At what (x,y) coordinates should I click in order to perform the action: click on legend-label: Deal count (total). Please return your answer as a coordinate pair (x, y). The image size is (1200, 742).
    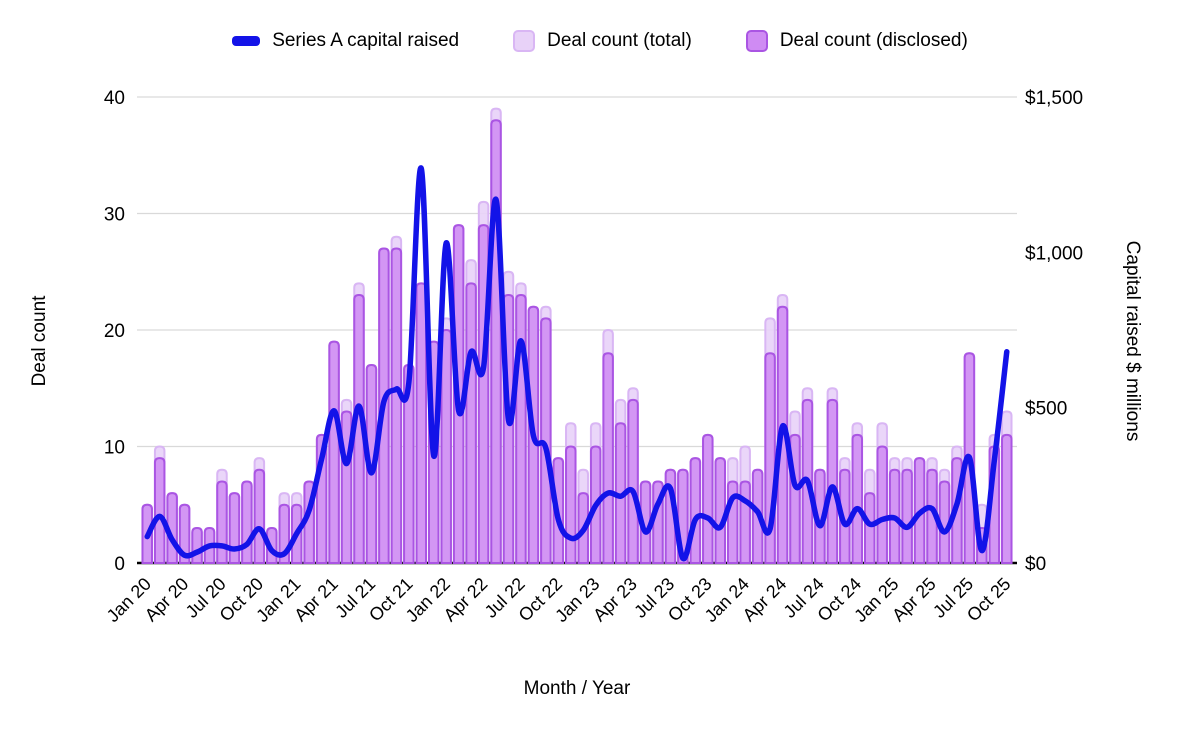
    Looking at the image, I should click on (619, 40).